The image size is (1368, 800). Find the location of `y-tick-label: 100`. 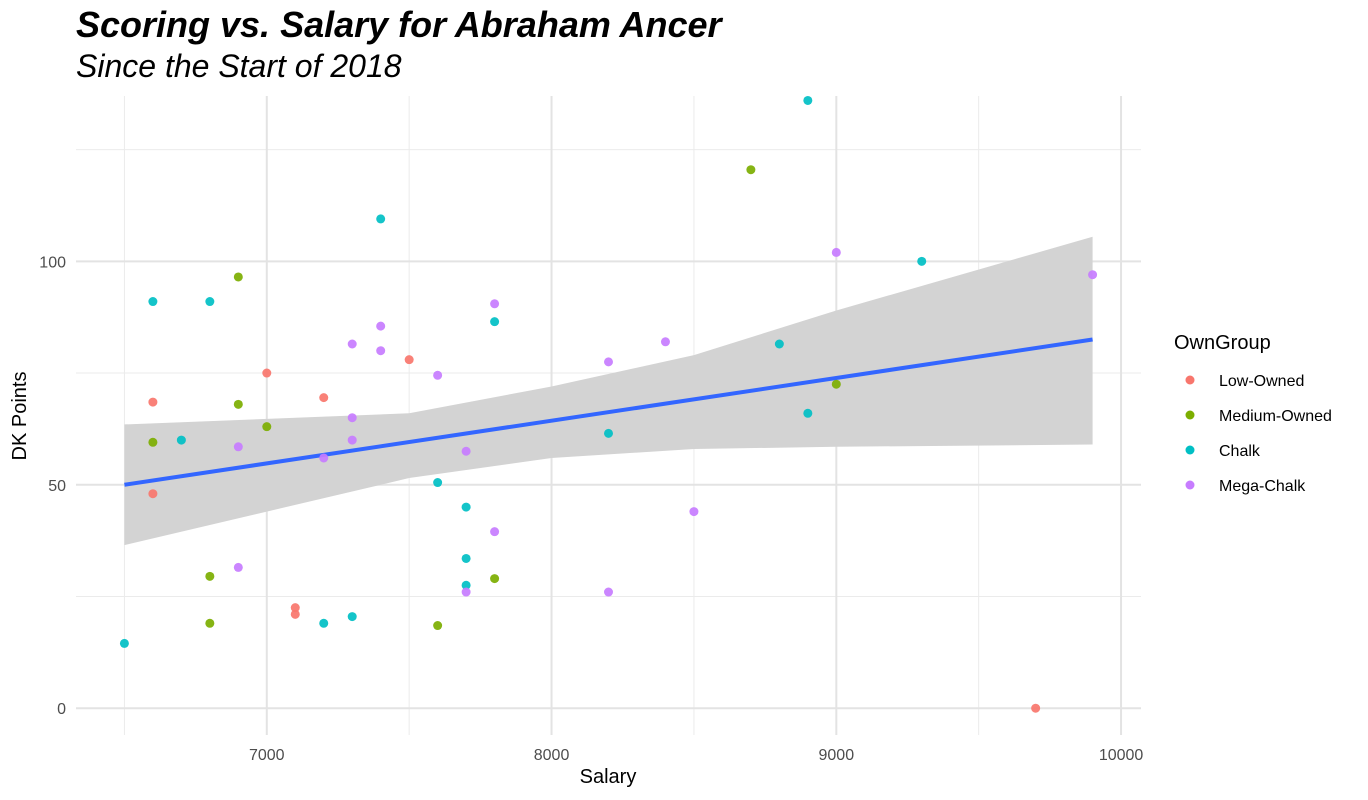

y-tick-label: 100 is located at coordinates (52, 262).